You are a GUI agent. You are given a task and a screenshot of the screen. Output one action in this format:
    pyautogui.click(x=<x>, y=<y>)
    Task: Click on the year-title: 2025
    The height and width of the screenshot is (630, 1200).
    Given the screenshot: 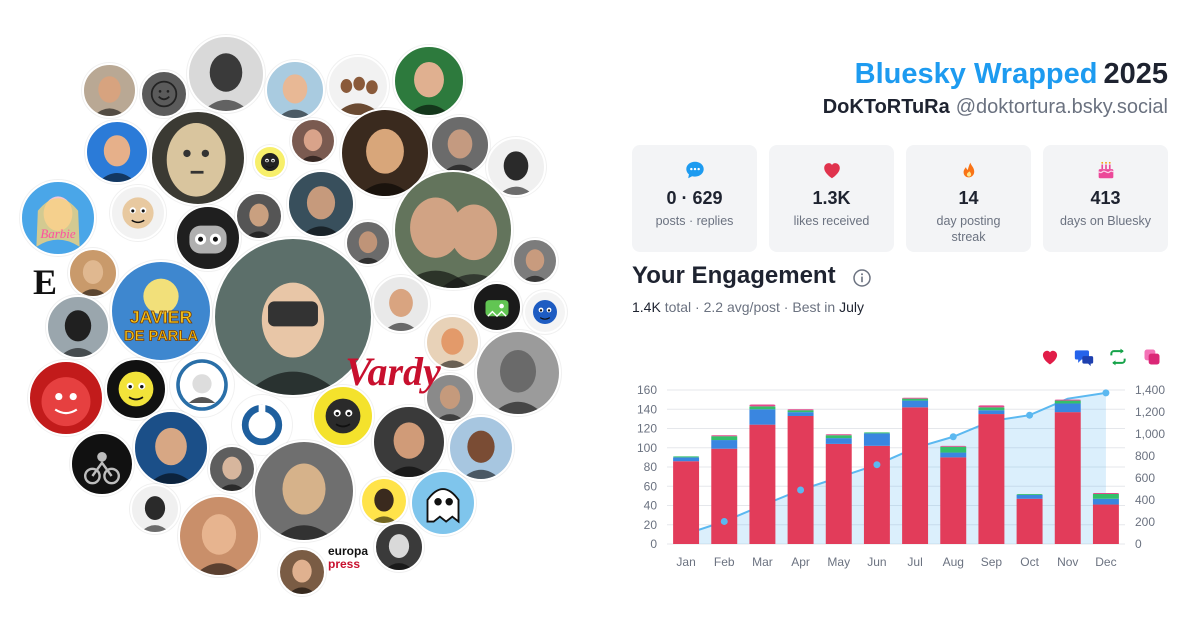 What is the action you would take?
    pyautogui.click(x=1135, y=74)
    